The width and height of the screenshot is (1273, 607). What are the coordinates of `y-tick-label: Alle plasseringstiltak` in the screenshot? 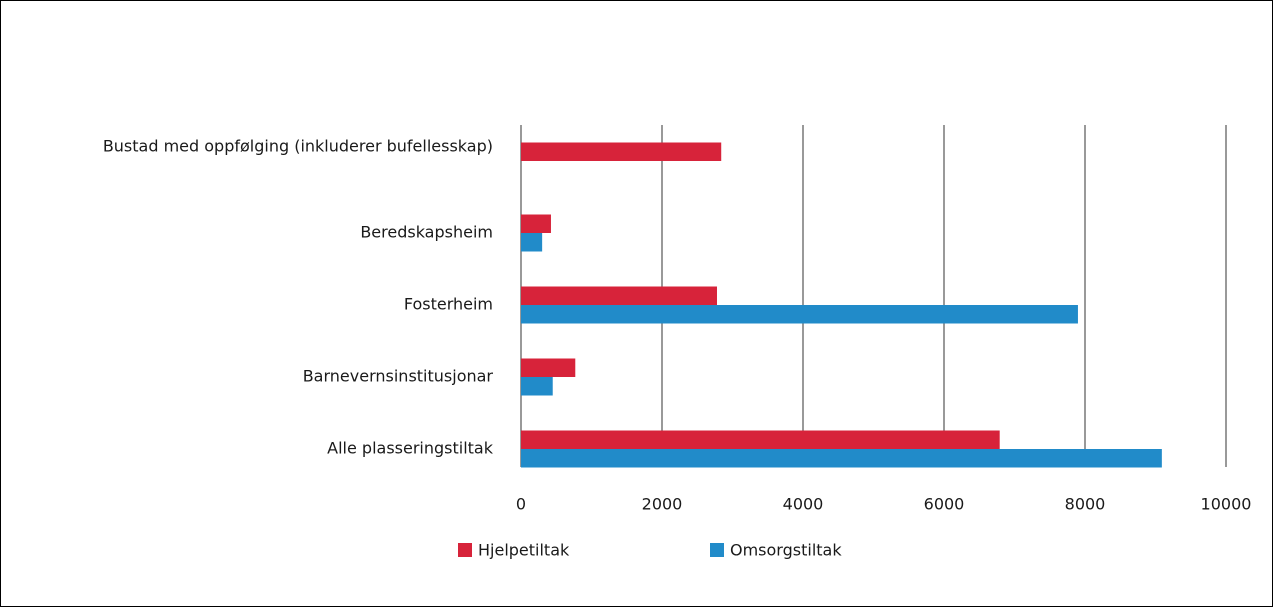 It's located at (410, 448).